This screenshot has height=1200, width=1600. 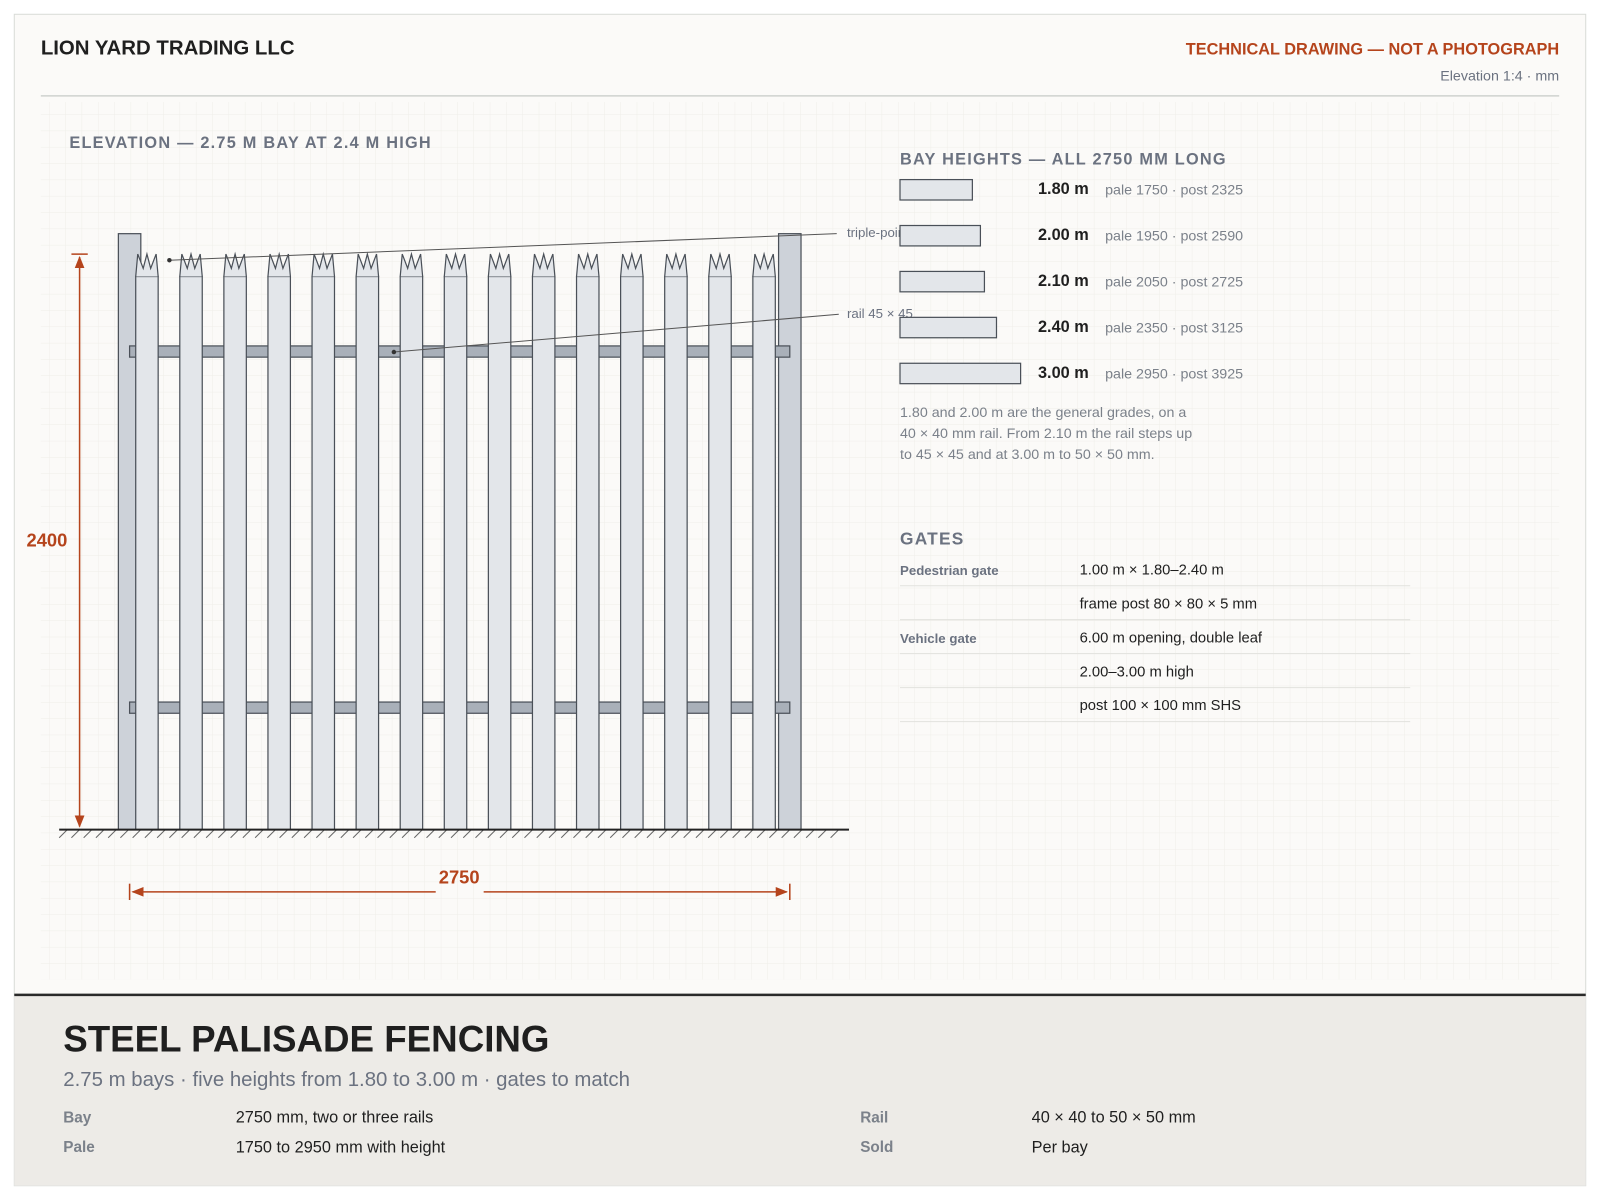 I want to click on spec-label: Rail, so click(x=874, y=1117).